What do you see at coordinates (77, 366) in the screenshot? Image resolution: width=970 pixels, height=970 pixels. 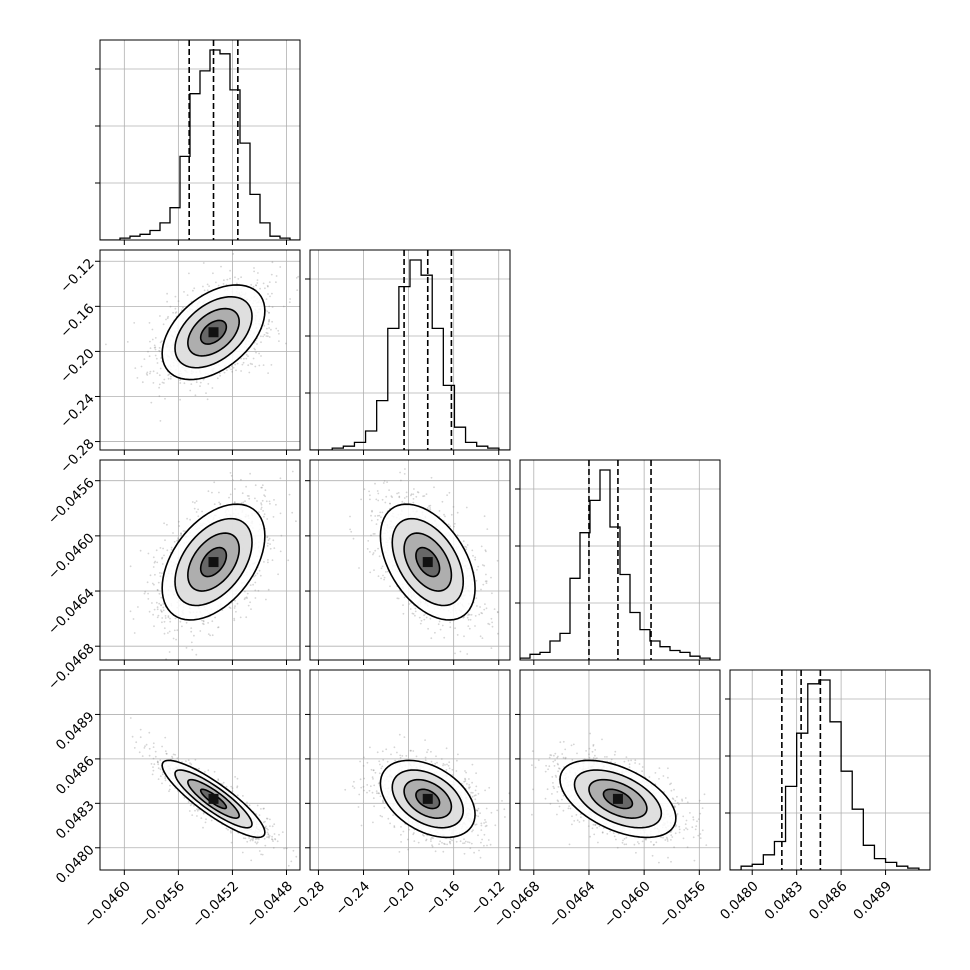 I see `y-tick-label-p1-2: −0.20` at bounding box center [77, 366].